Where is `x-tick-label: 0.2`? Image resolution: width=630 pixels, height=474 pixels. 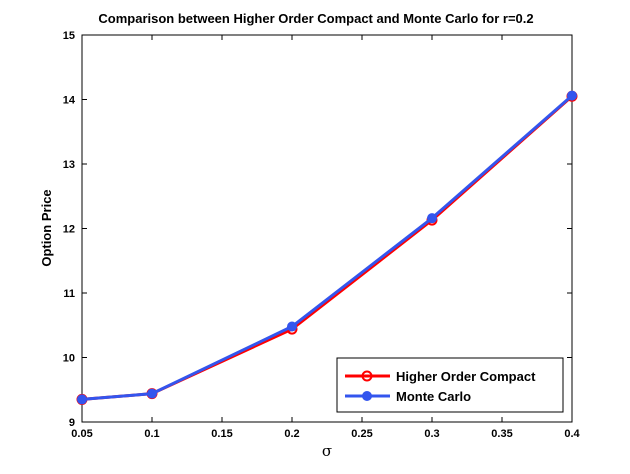 x-tick-label: 0.2 is located at coordinates (291, 434).